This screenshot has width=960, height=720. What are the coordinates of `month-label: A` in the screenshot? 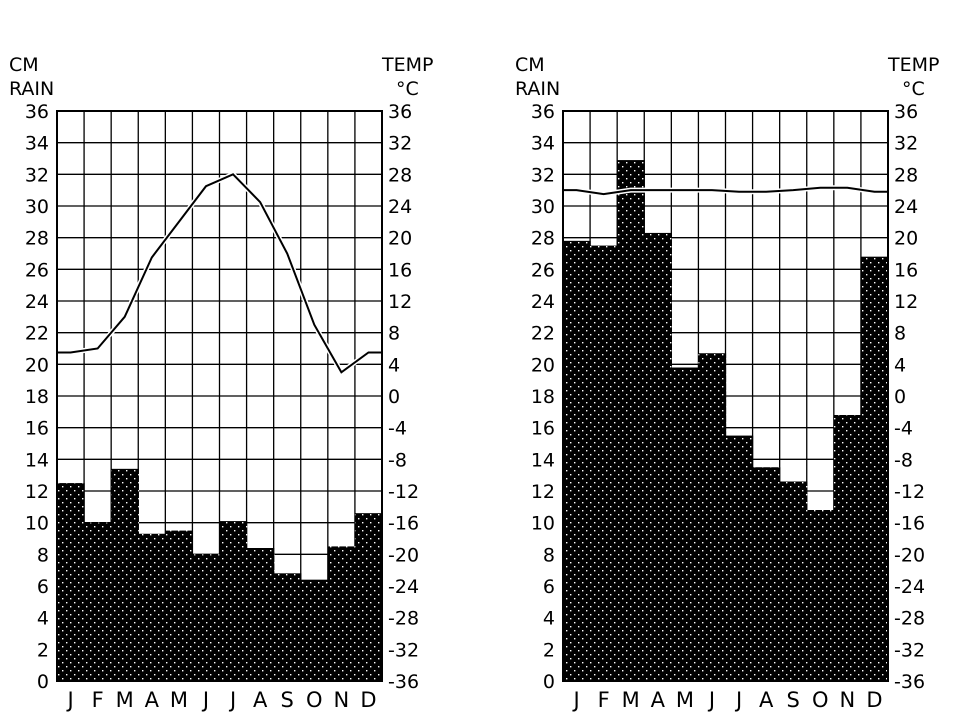 It's located at (152, 700).